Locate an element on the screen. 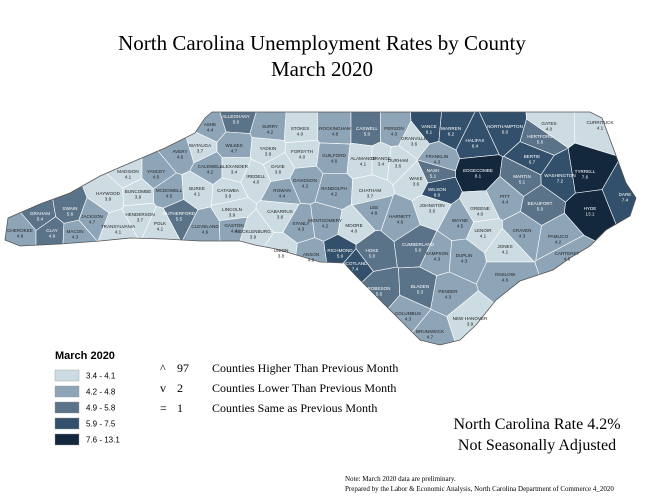 Image resolution: width=645 pixels, height=500 pixels. legend-label: 4.2 - 4.8 is located at coordinates (101, 392).